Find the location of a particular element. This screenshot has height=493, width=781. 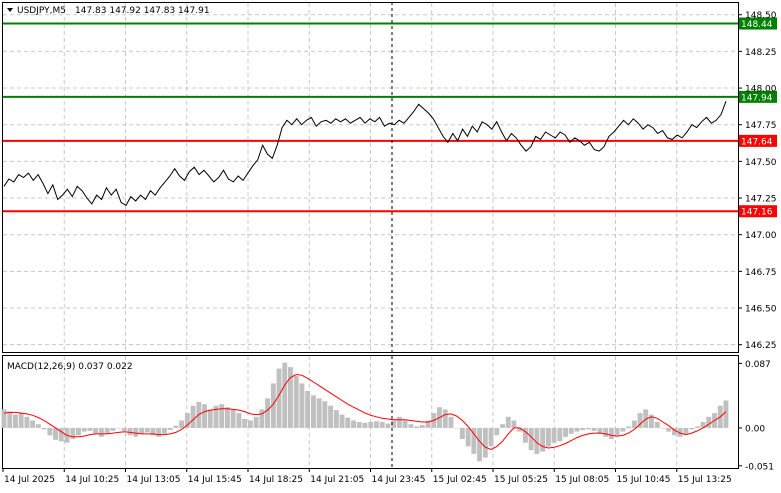

y-tick-label: 146.25 is located at coordinates (761, 346).